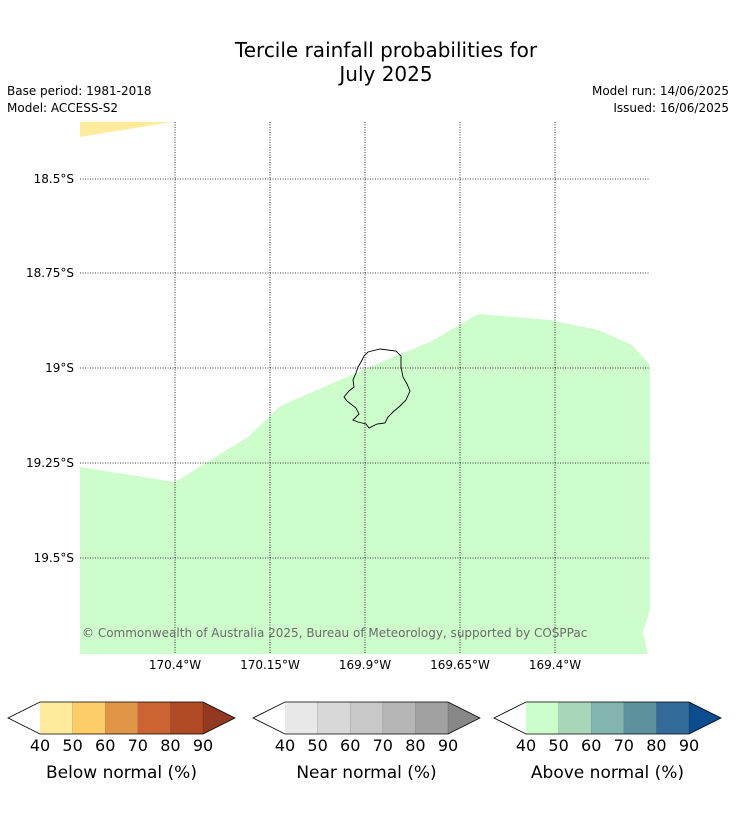 This screenshot has height=816, width=736. What do you see at coordinates (660, 100) in the screenshot?
I see `meta-right: Model run: 14/06/2025 Issued: 16/06/2025` at bounding box center [660, 100].